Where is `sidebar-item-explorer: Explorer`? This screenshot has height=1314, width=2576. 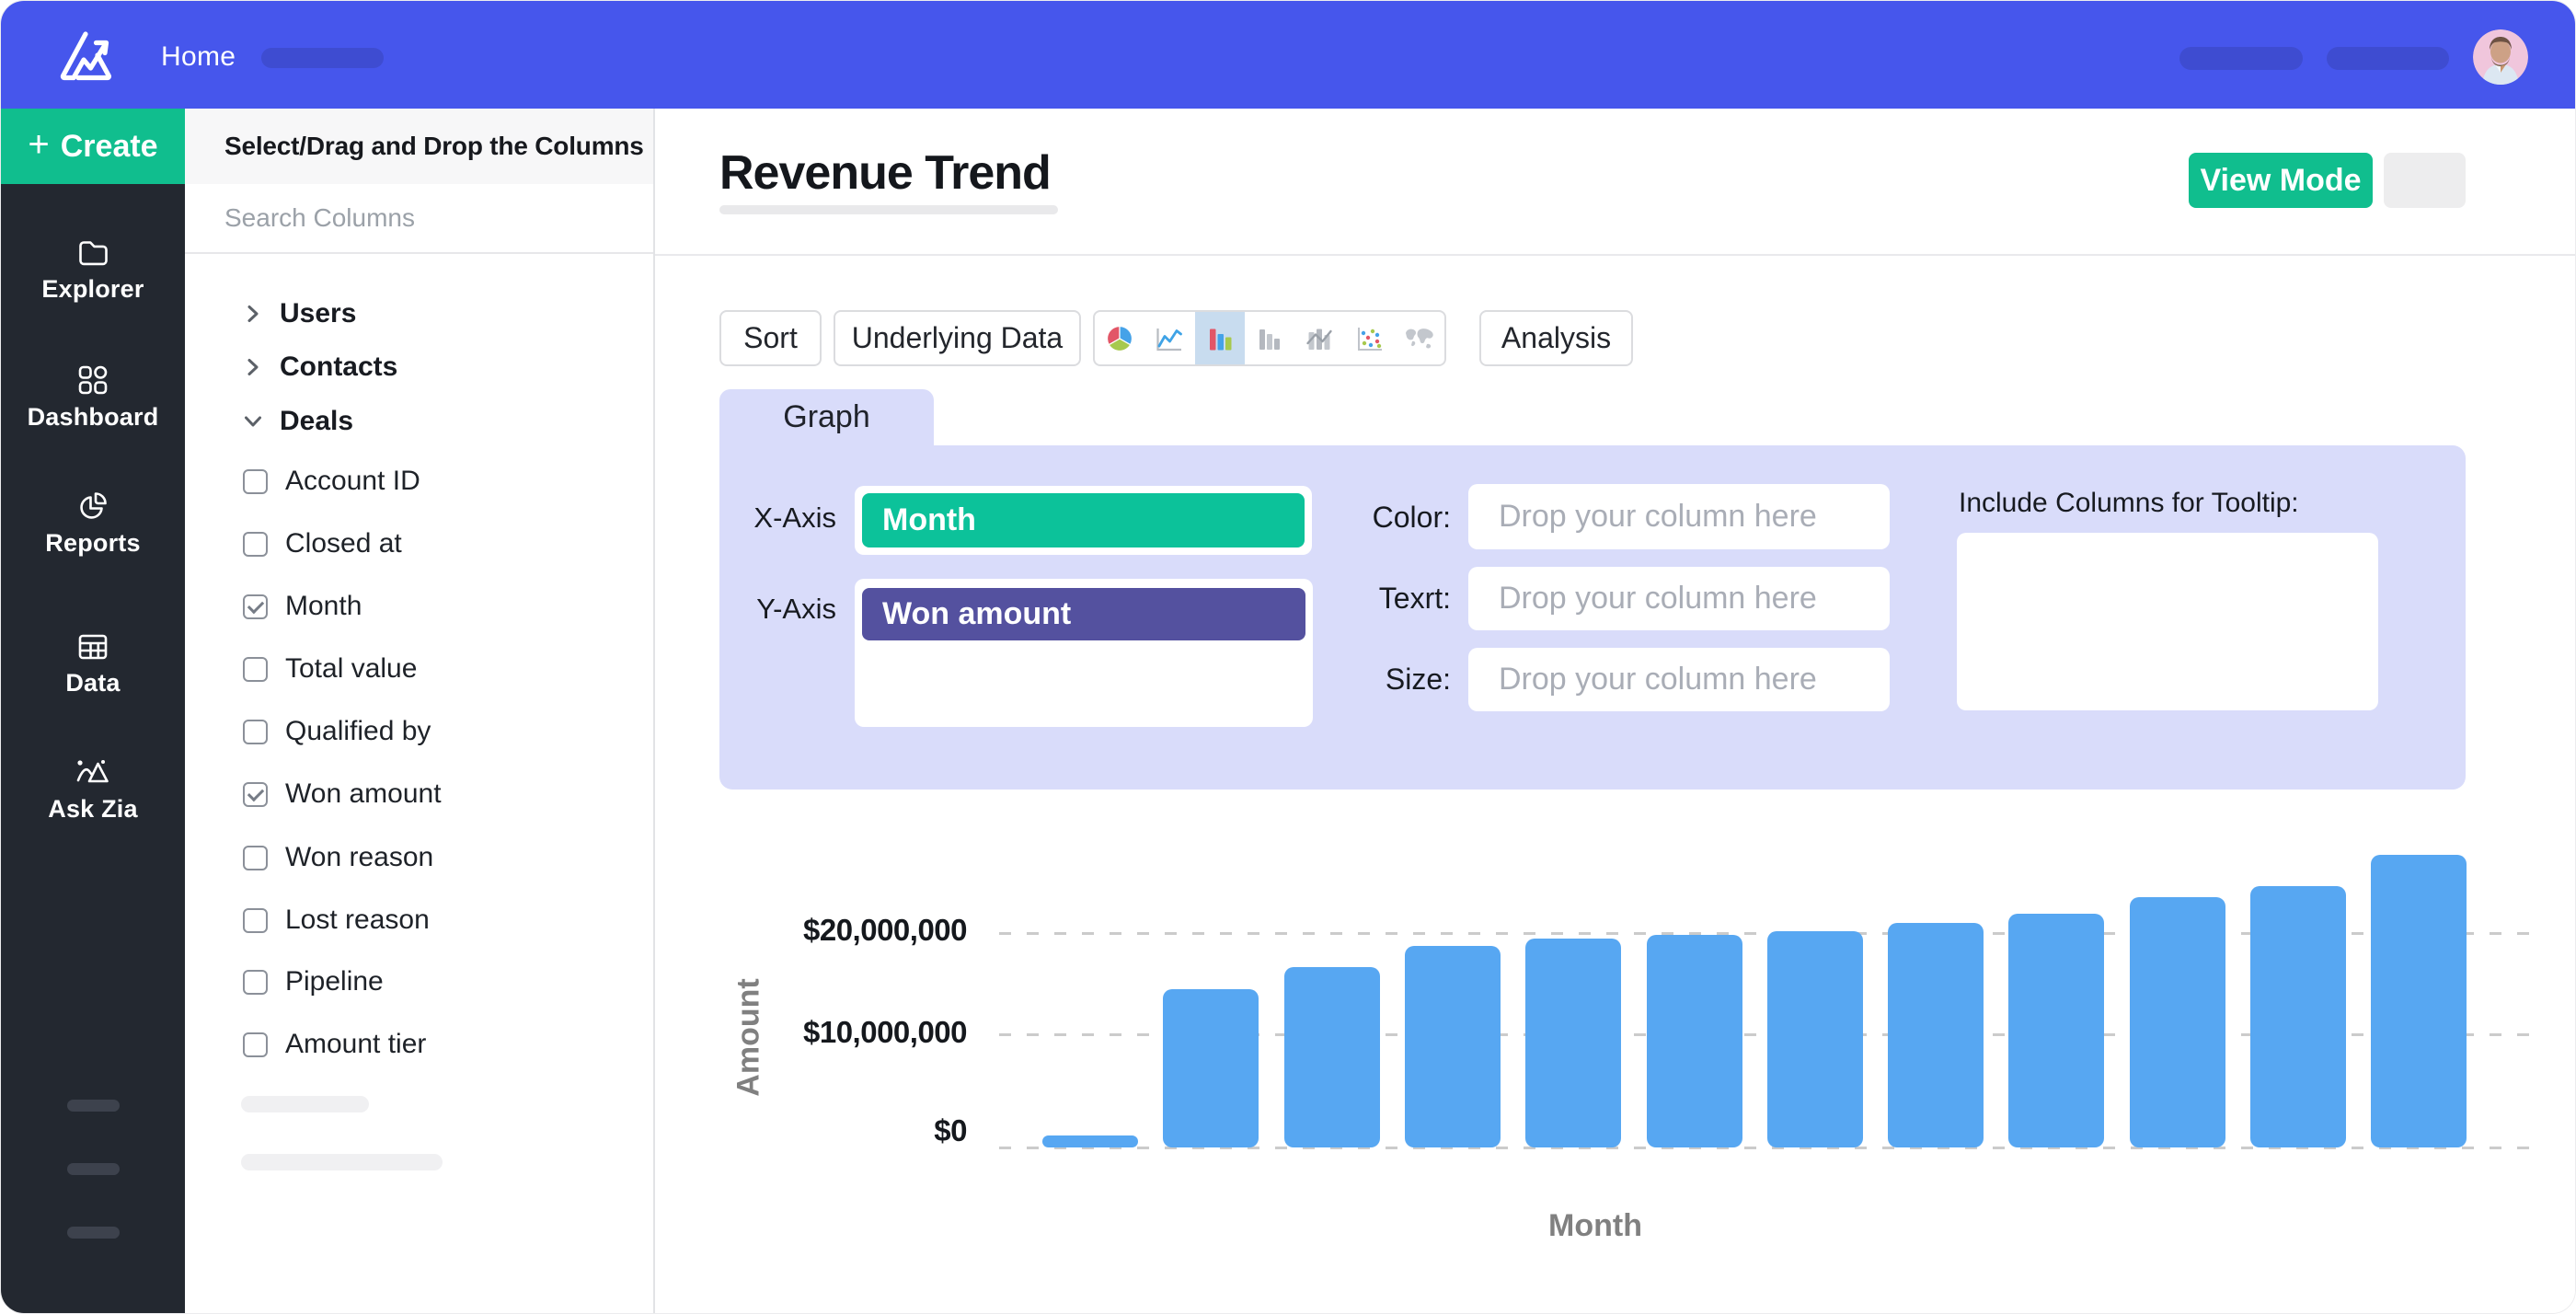 sidebar-item-explorer: Explorer is located at coordinates (93, 271).